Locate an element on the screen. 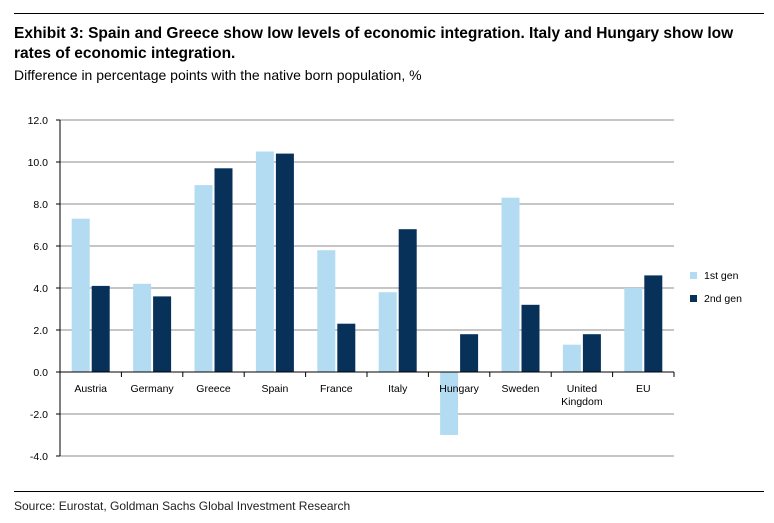  bar-2nd-gen-spain is located at coordinates (284, 262).